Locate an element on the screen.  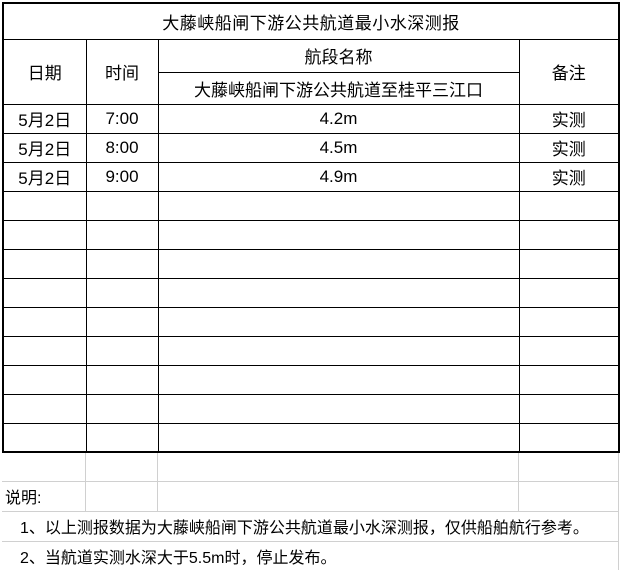
notes-label-row: 说明: is located at coordinates (310, 496).